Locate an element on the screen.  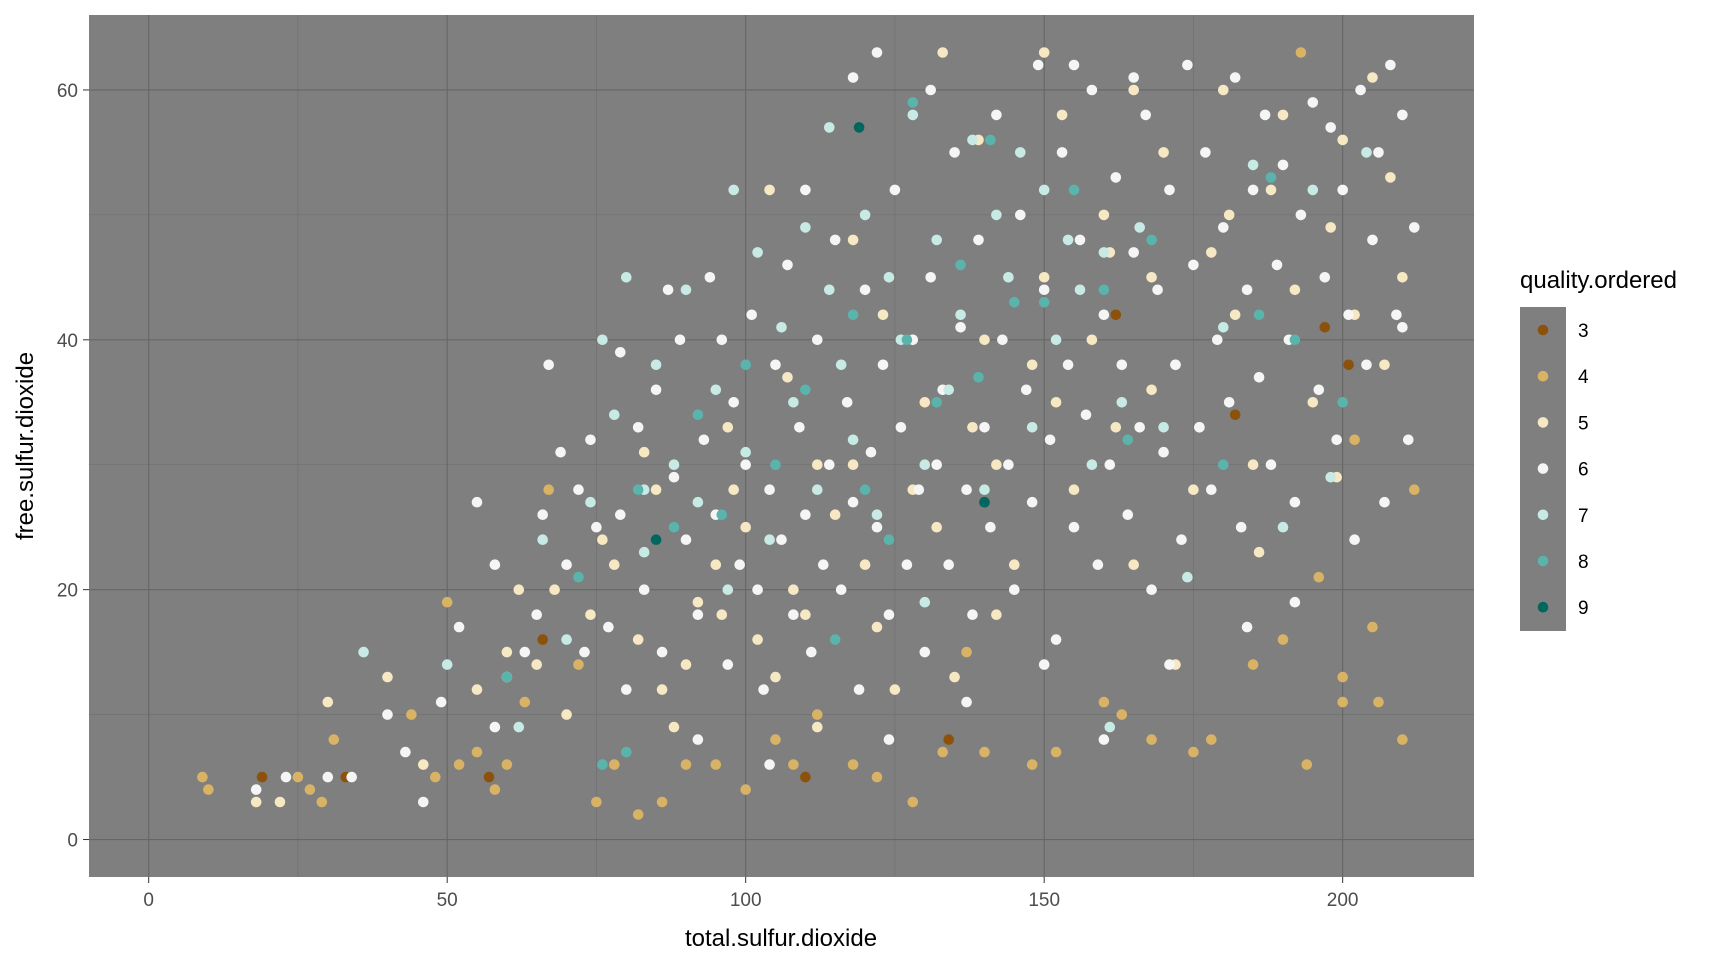
x-tick-label: 150 is located at coordinates (1044, 900).